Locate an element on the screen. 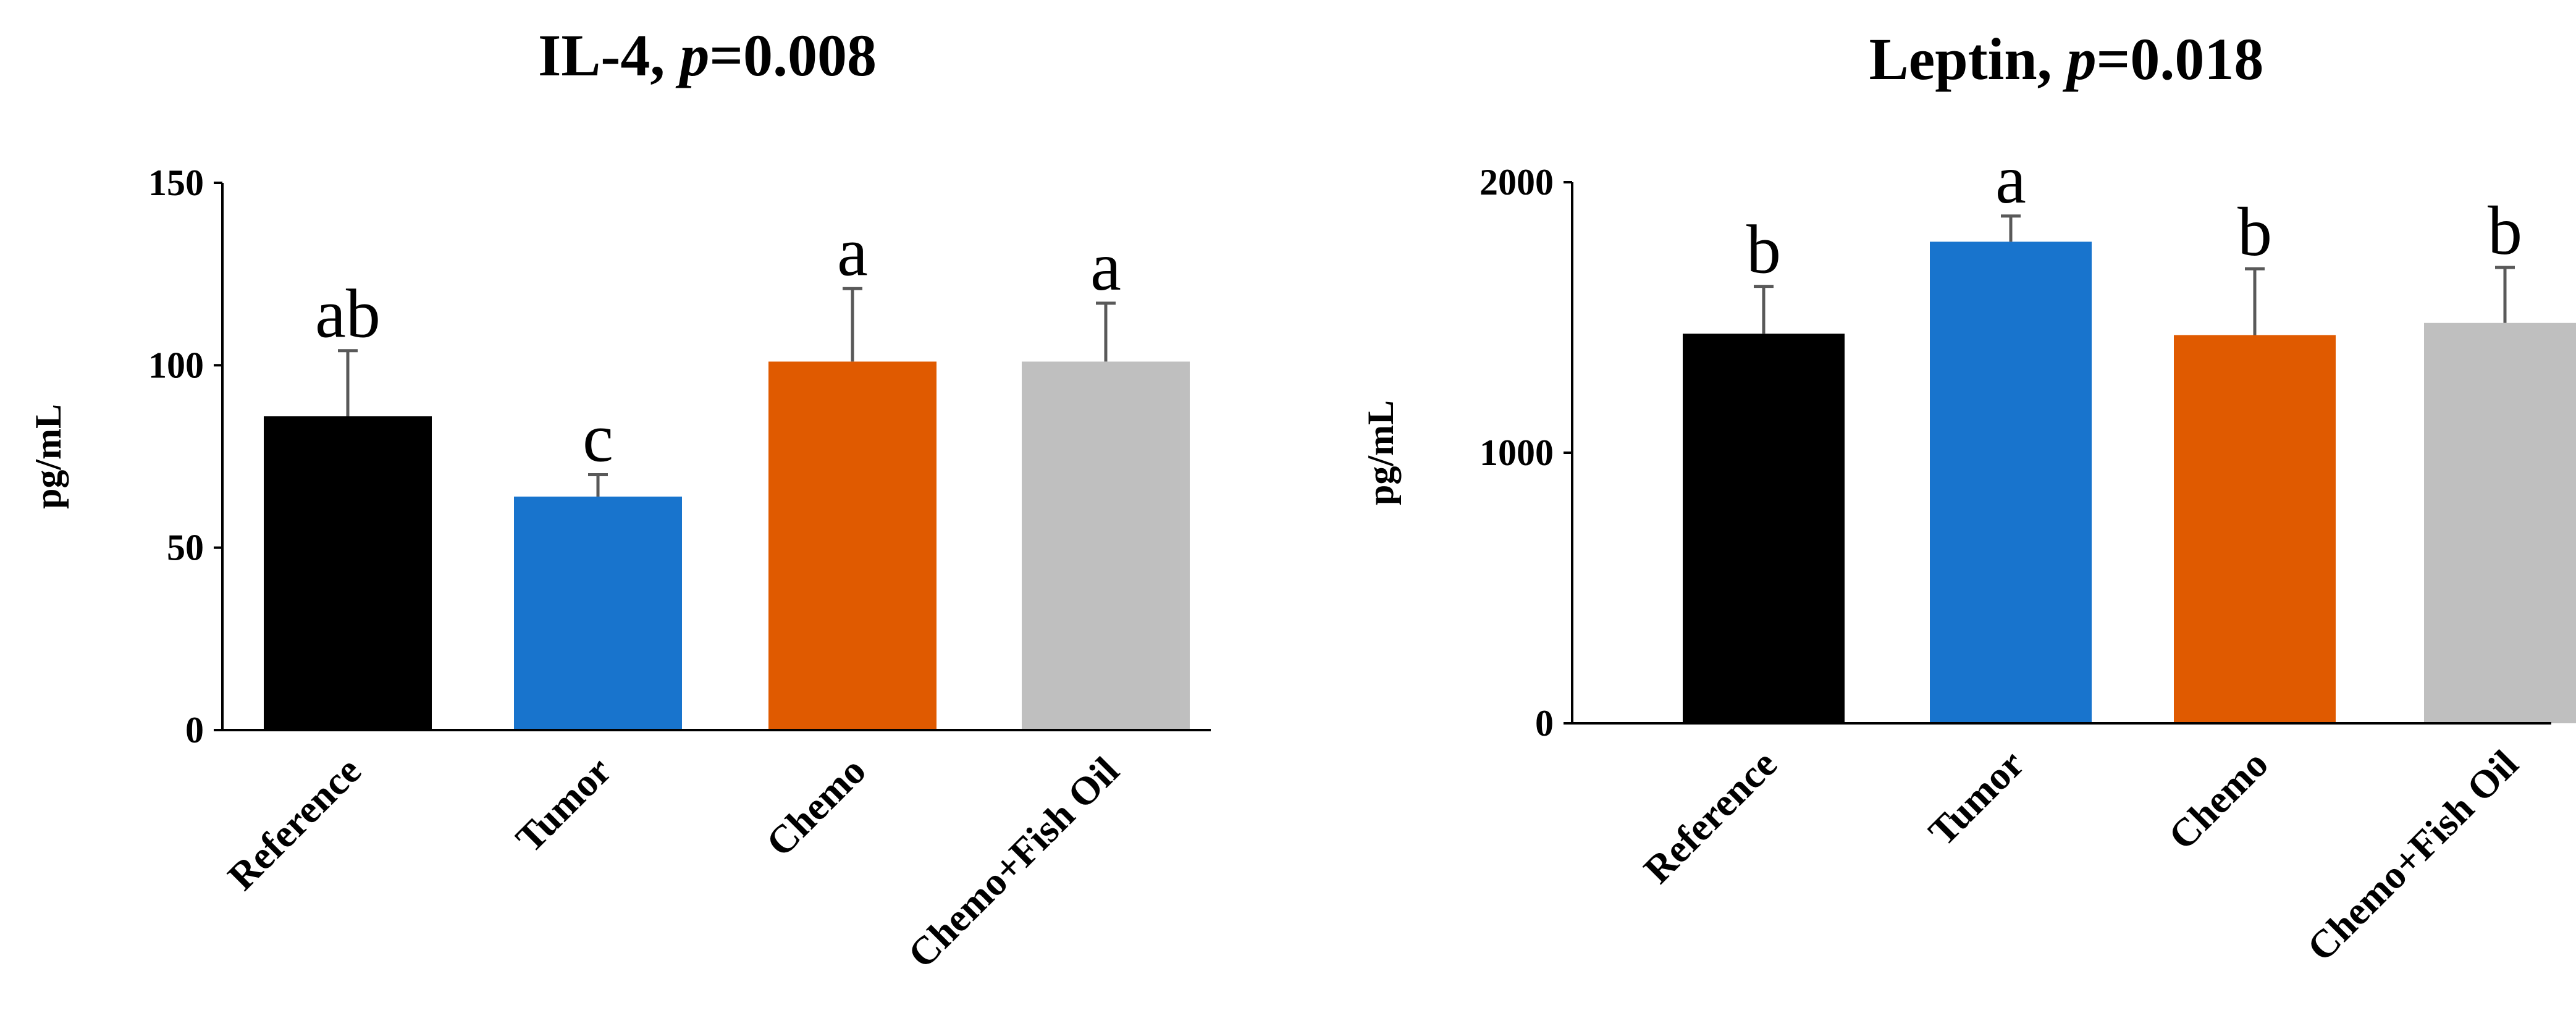 This screenshot has height=1021, width=2576. chart-title: Leptin, p=0.018 is located at coordinates (2066, 59).